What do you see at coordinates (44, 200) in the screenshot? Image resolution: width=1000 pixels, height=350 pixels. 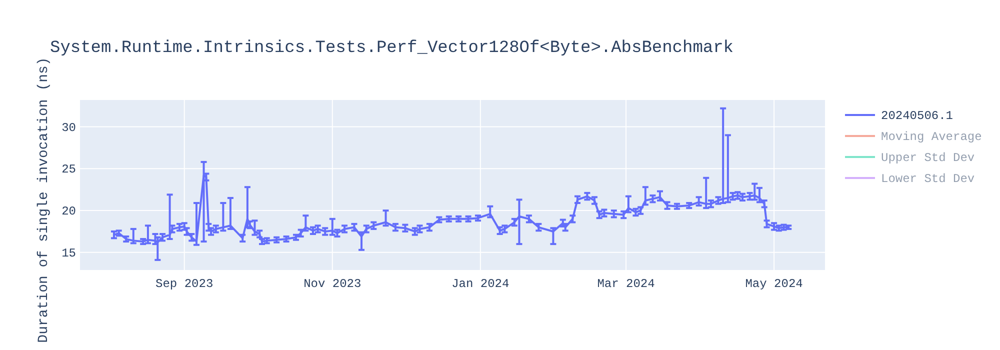 I see `y-axis-title: Duration of single invocation (ns)` at bounding box center [44, 200].